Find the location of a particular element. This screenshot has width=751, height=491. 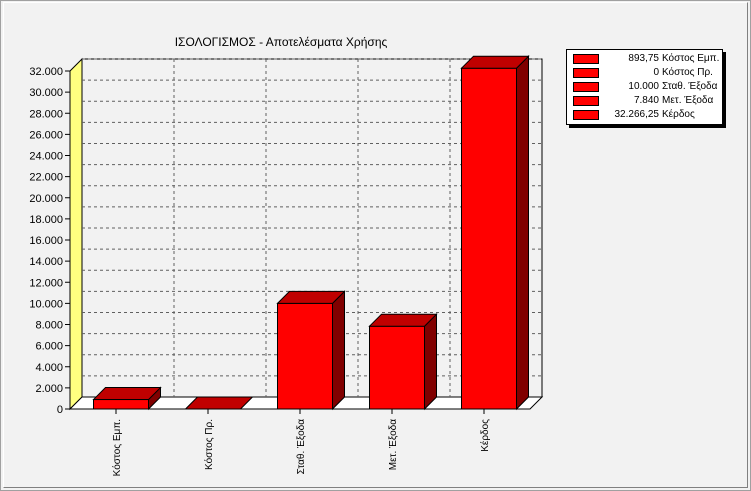

legend-item: 32.266,25 Κέρδος is located at coordinates (646, 115).